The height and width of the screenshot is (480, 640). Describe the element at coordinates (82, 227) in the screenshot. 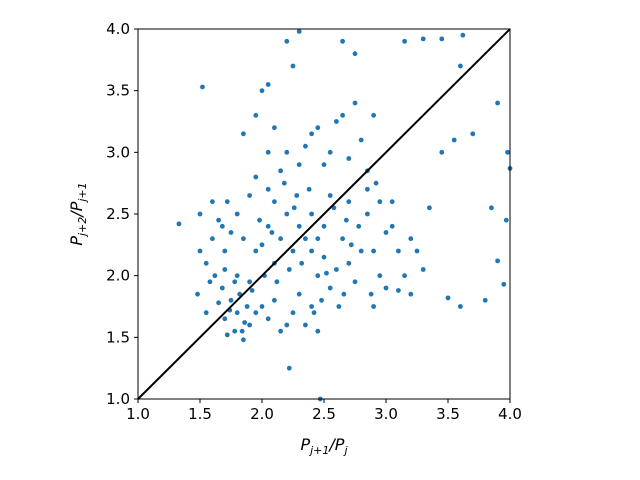

I see `y-label-part: j+2` at that location.